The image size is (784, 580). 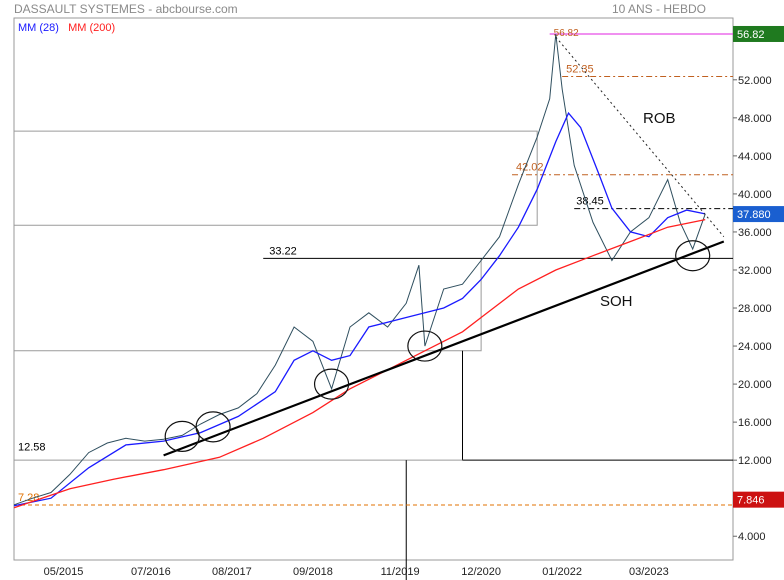 What do you see at coordinates (755, 423) in the screenshot?
I see `y-tick-label: 16.000` at bounding box center [755, 423].